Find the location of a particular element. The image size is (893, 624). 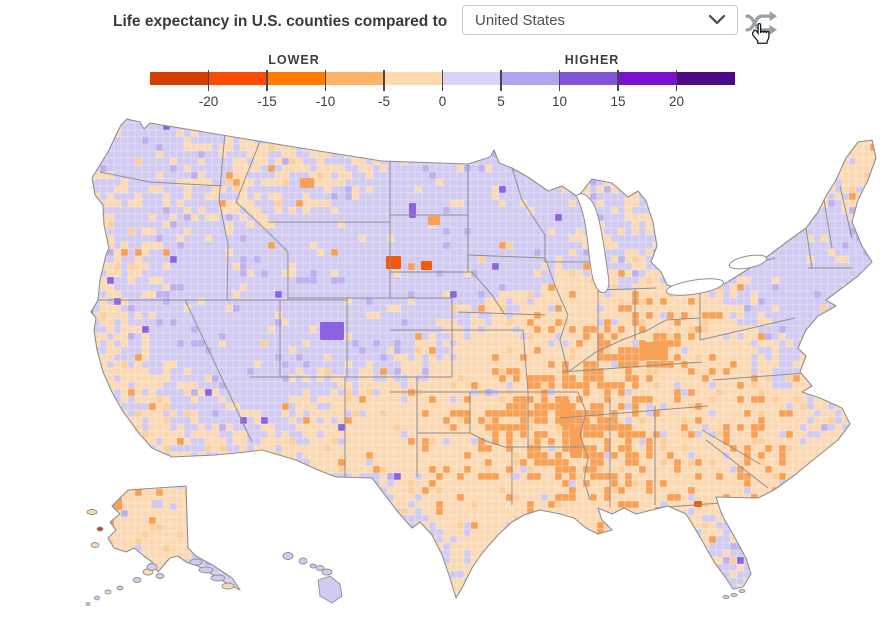

alaska-outline is located at coordinates (174, 538).